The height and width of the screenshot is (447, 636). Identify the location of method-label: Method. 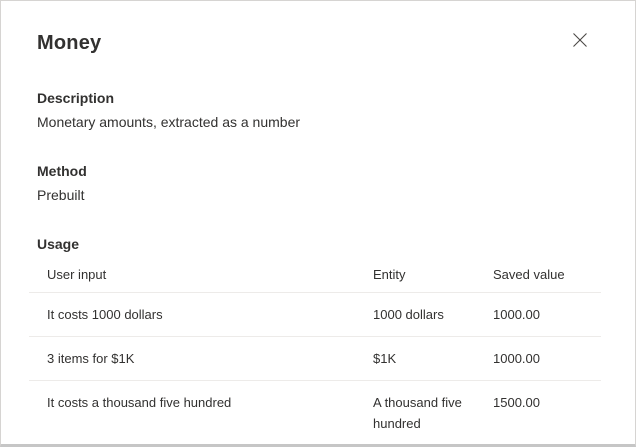
(62, 171).